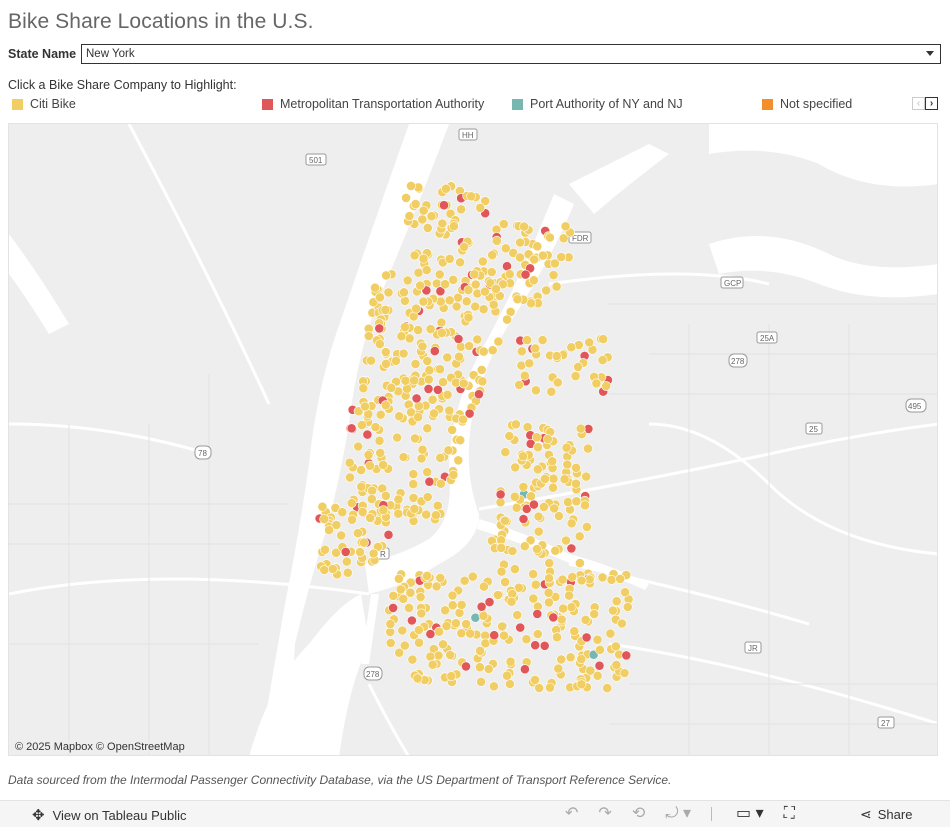 This screenshot has width=950, height=827. I want to click on view-on-tableau-link: ✥ View on Tableau Public, so click(109, 815).